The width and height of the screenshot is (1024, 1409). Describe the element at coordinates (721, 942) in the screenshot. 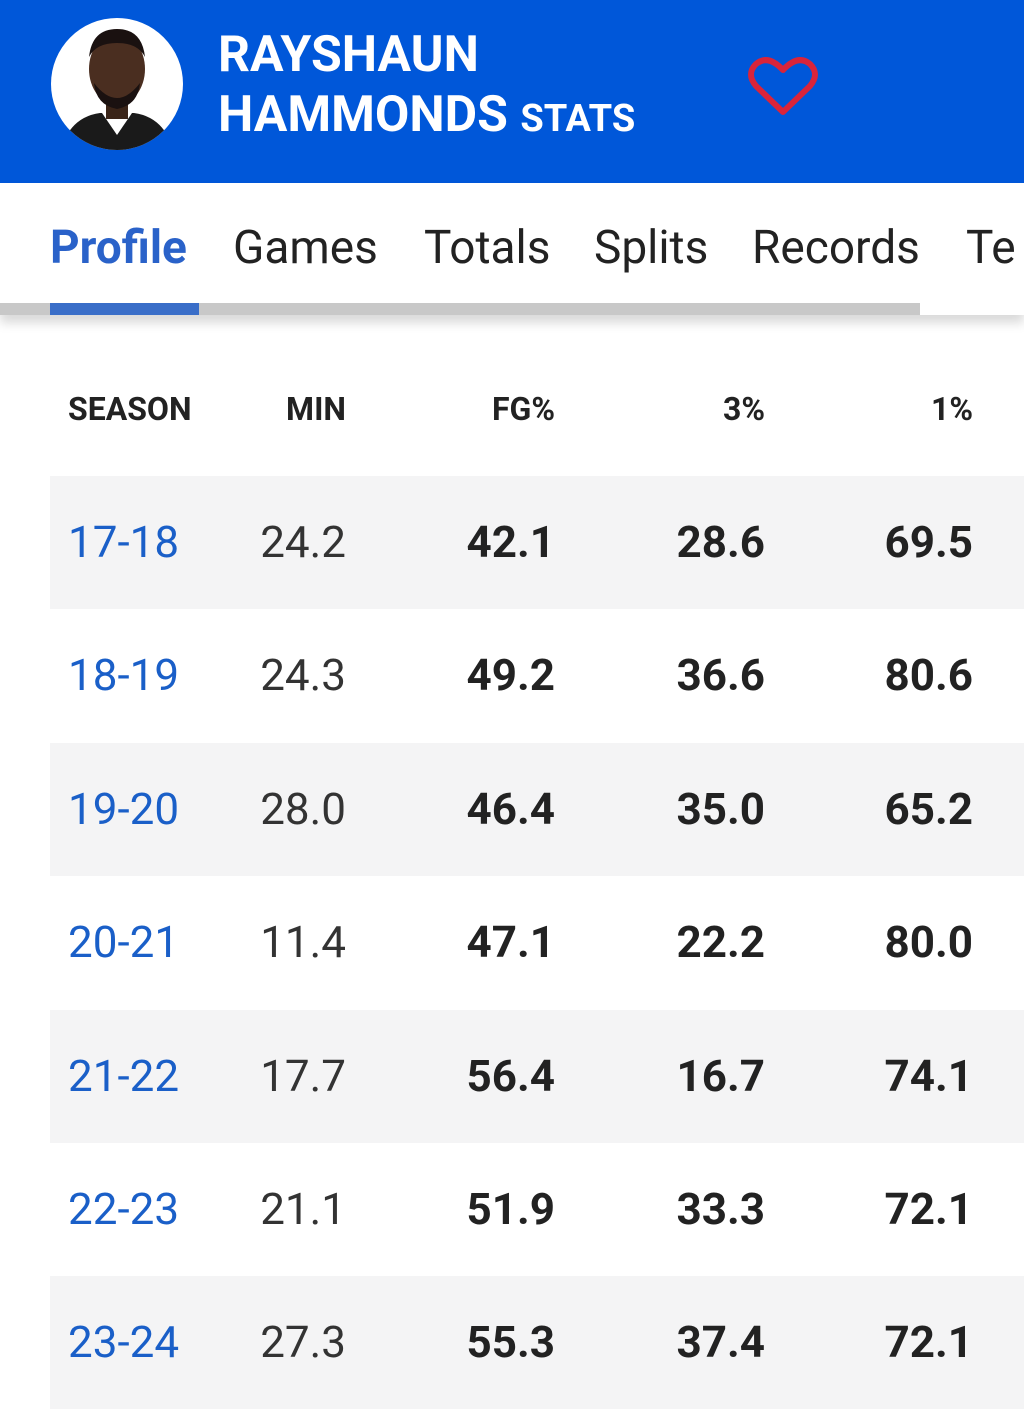

I see `three-pct-cell: 22.2` at that location.